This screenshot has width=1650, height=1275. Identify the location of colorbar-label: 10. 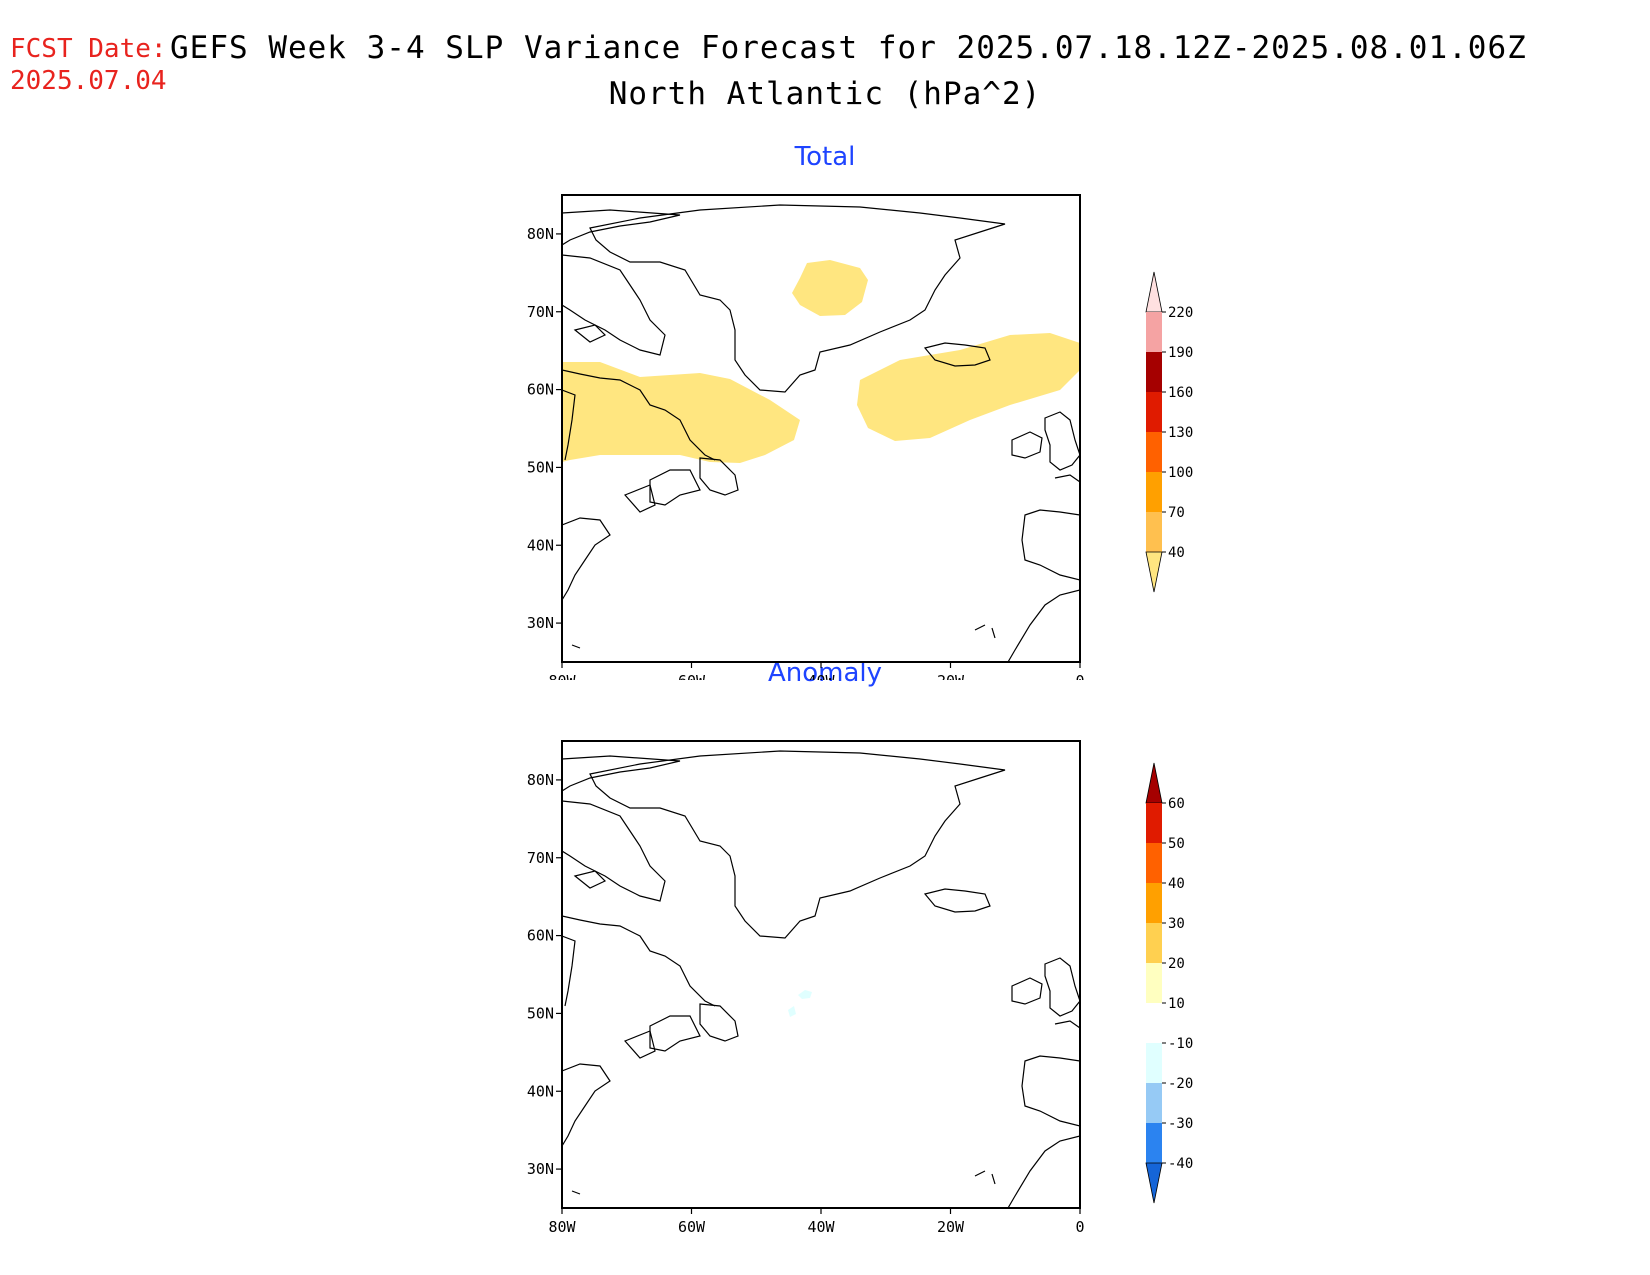
(1176, 1004).